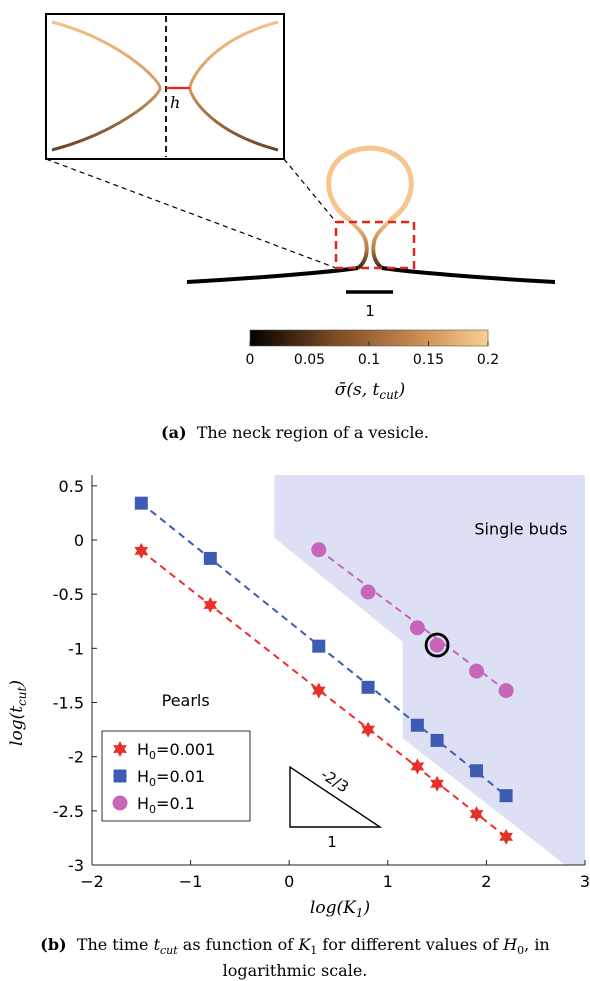 The image size is (590, 981). Describe the element at coordinates (358, 244) in the screenshot. I see `bud-stem-left` at that location.